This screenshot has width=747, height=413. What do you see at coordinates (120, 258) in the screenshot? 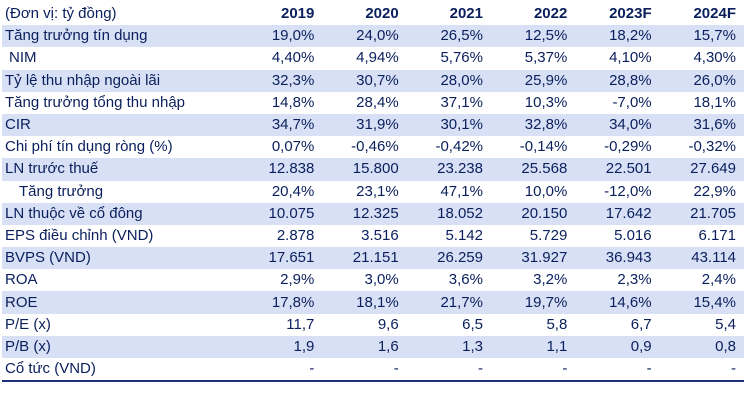
I see `row-label: BVPS (VND)` at bounding box center [120, 258].